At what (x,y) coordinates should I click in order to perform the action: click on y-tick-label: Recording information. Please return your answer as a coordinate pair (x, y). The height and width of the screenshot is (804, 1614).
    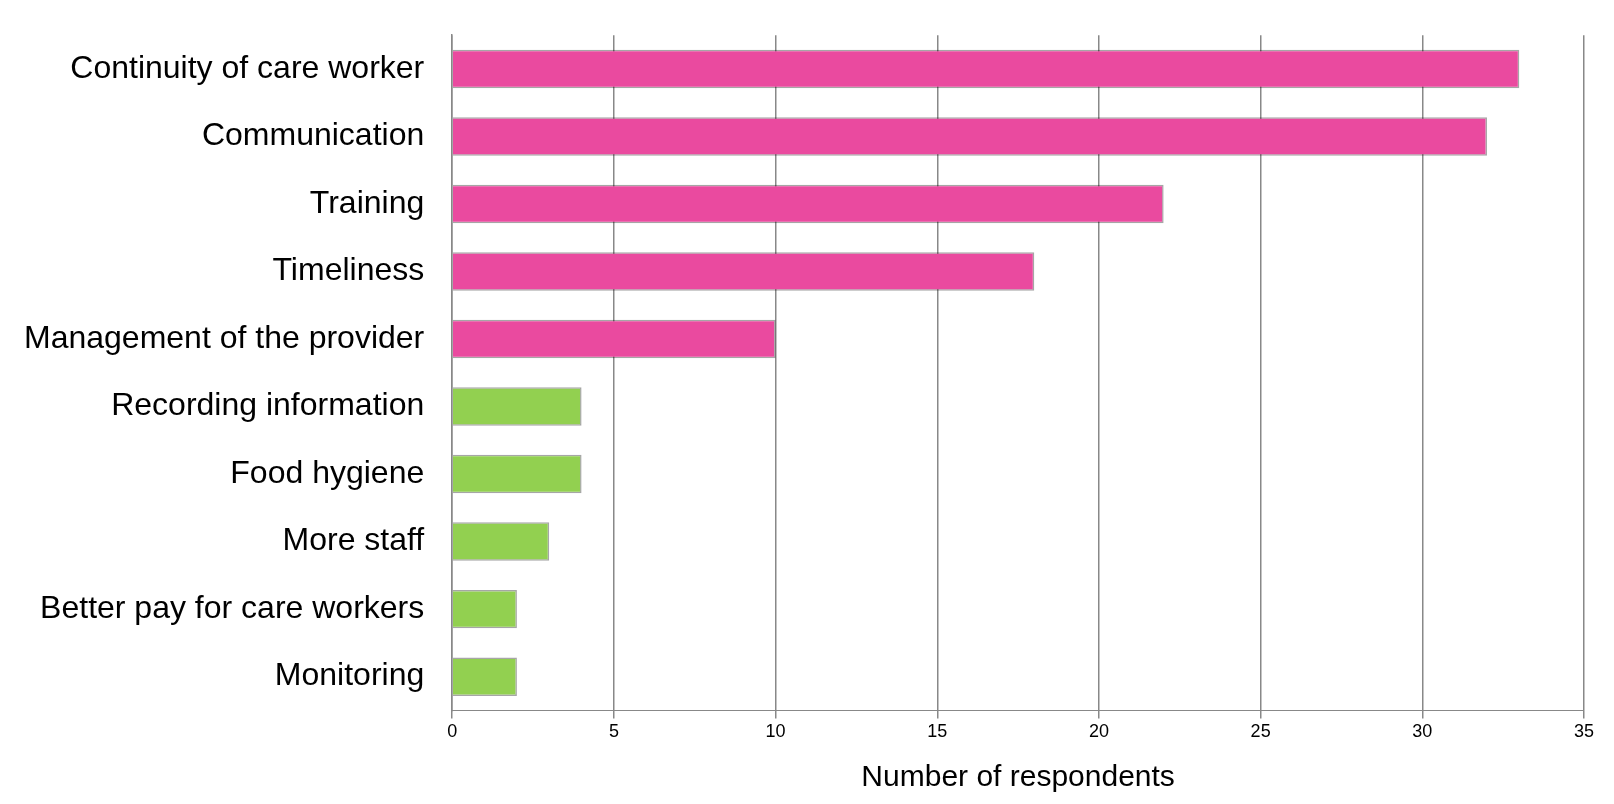
    Looking at the image, I should click on (268, 404).